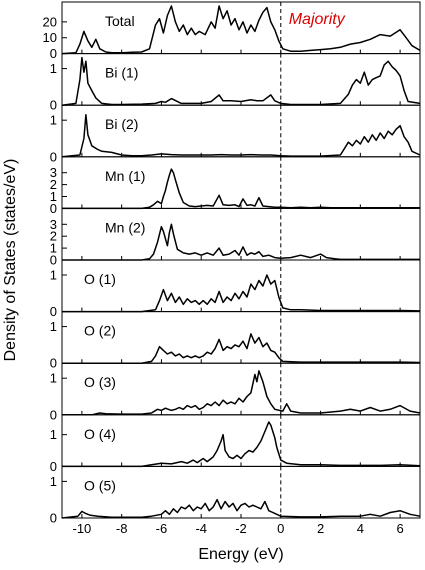 This screenshot has height=570, width=425. What do you see at coordinates (162, 528) in the screenshot?
I see `x-tick-label: -6` at bounding box center [162, 528].